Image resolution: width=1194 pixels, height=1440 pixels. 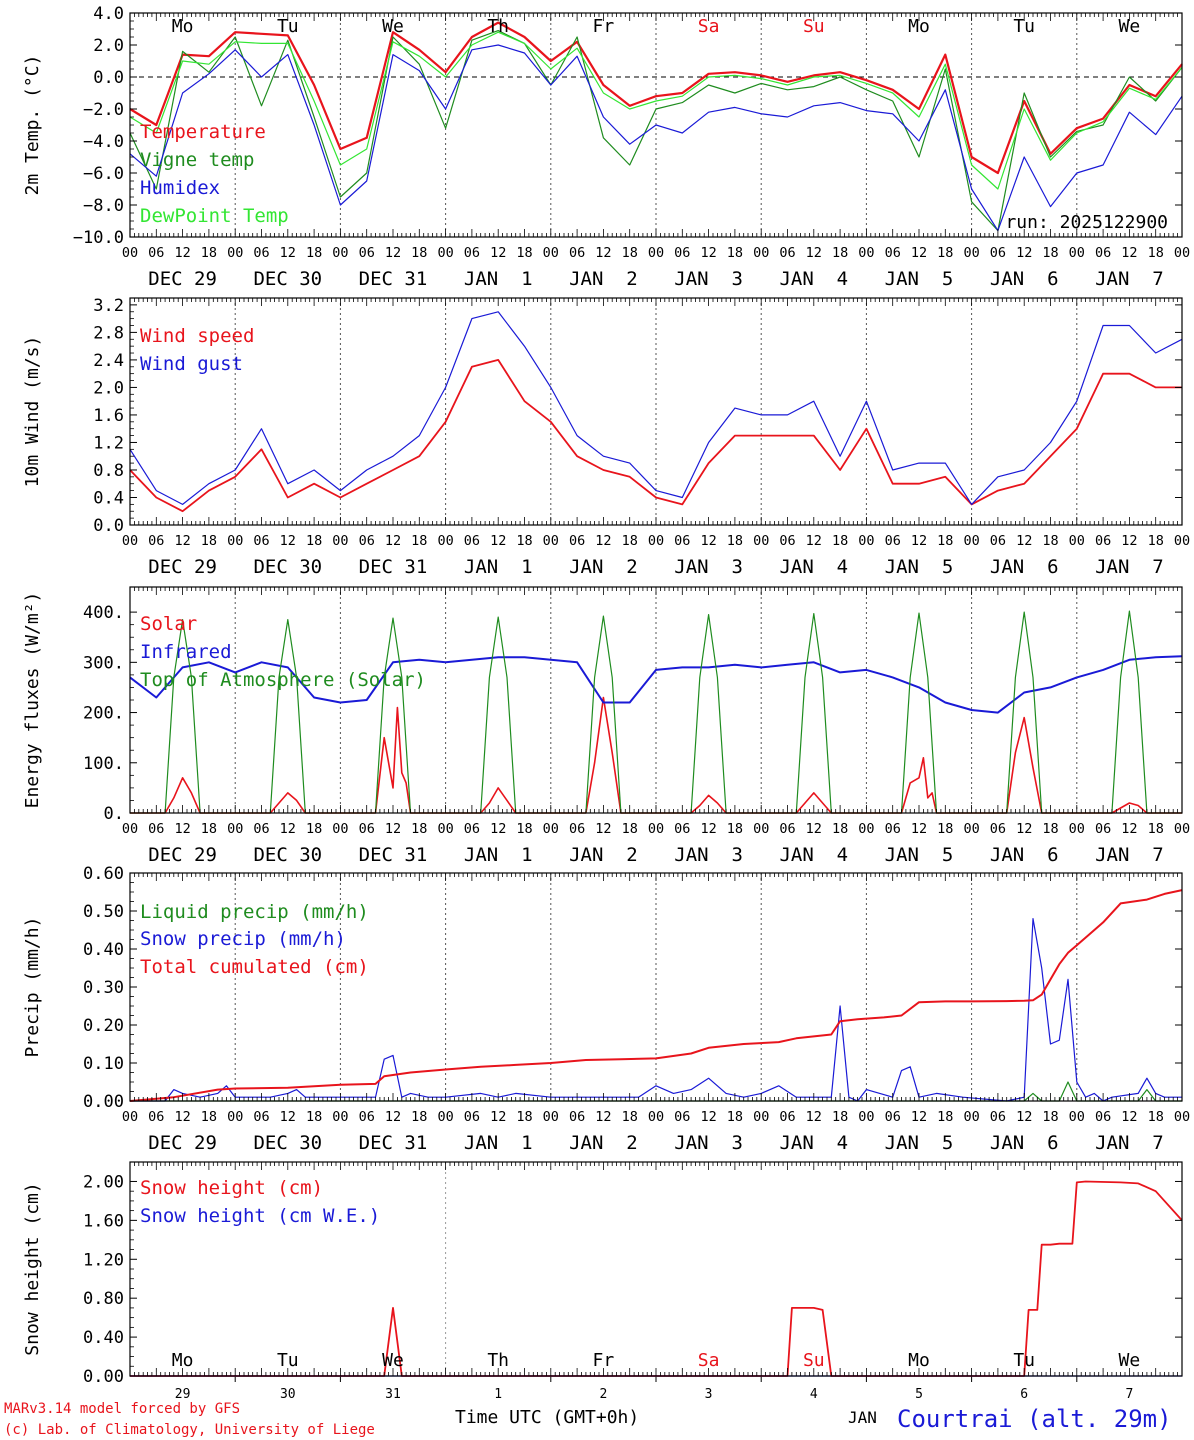 I want to click on y-tick-label: 2.00, so click(x=103, y=1182).